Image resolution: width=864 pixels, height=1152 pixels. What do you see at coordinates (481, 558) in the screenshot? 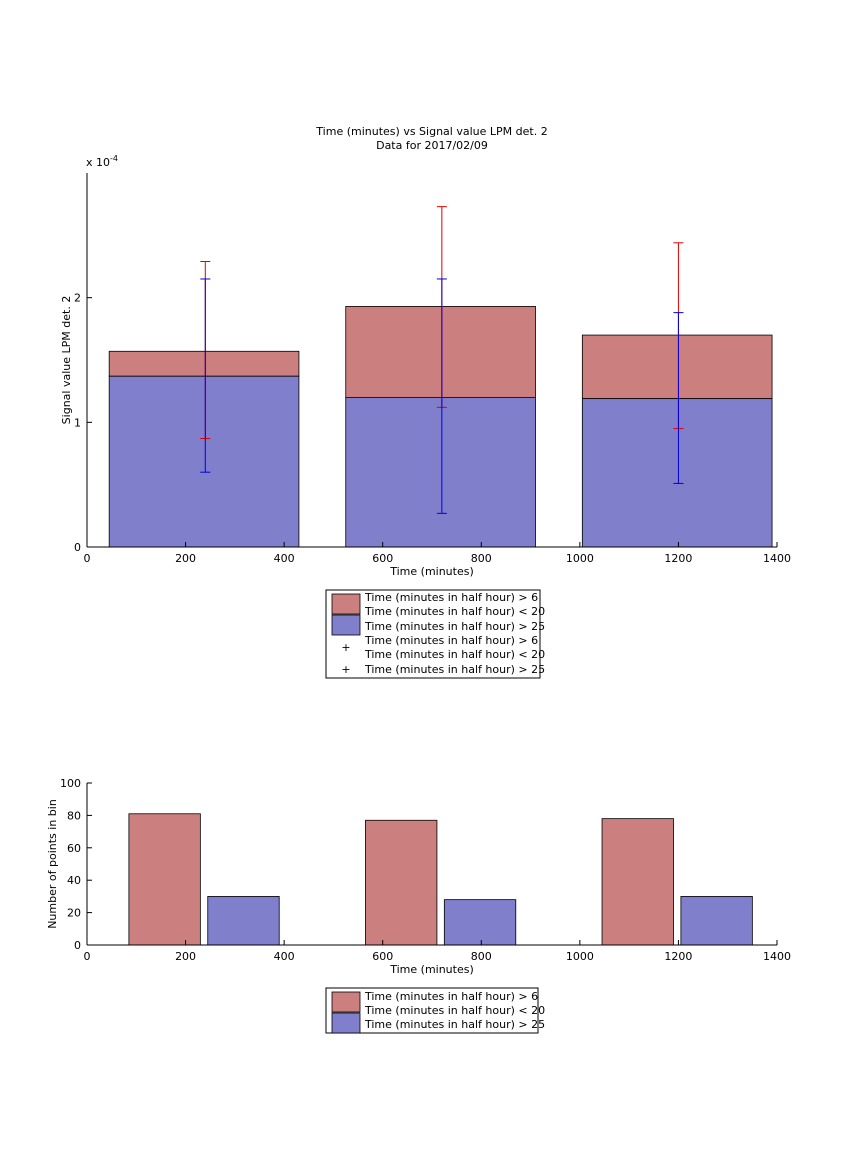
I see `chart1-x-tick-label: 800` at bounding box center [481, 558].